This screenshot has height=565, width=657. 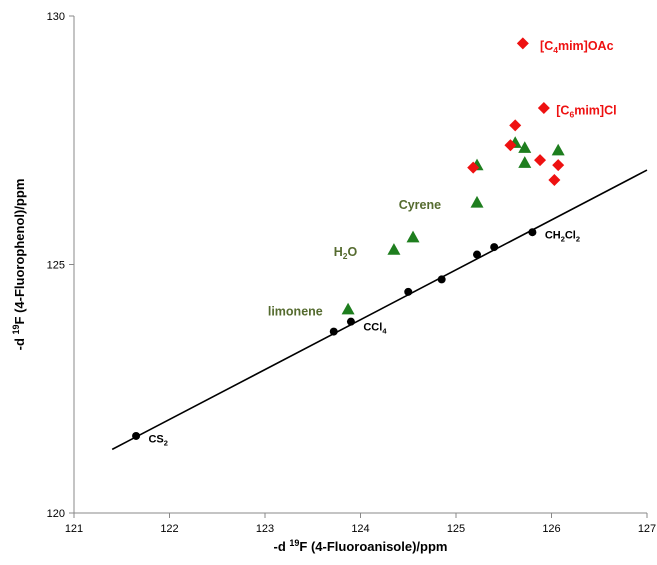 What do you see at coordinates (372, 328) in the screenshot?
I see `annotation-text: CCl` at bounding box center [372, 328].